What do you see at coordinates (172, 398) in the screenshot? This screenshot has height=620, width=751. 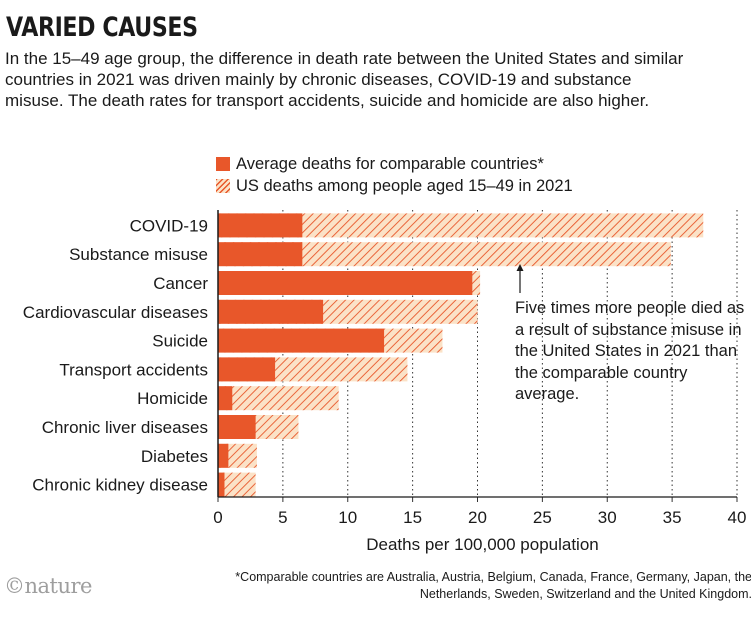 I see `category-label: Homicide` at bounding box center [172, 398].